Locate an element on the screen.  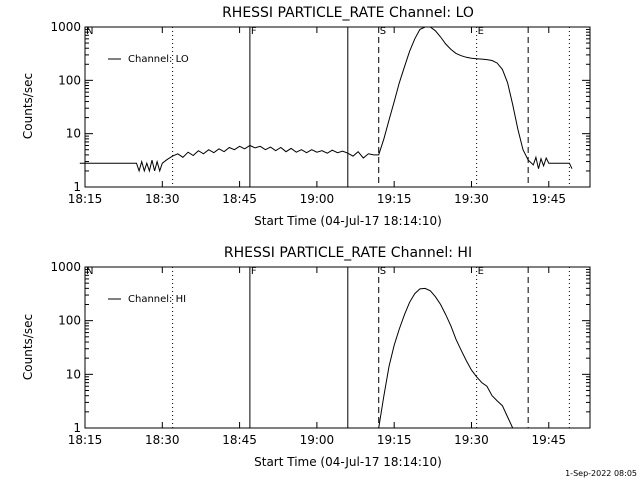
series-line-channel-hi is located at coordinates (446, 358).